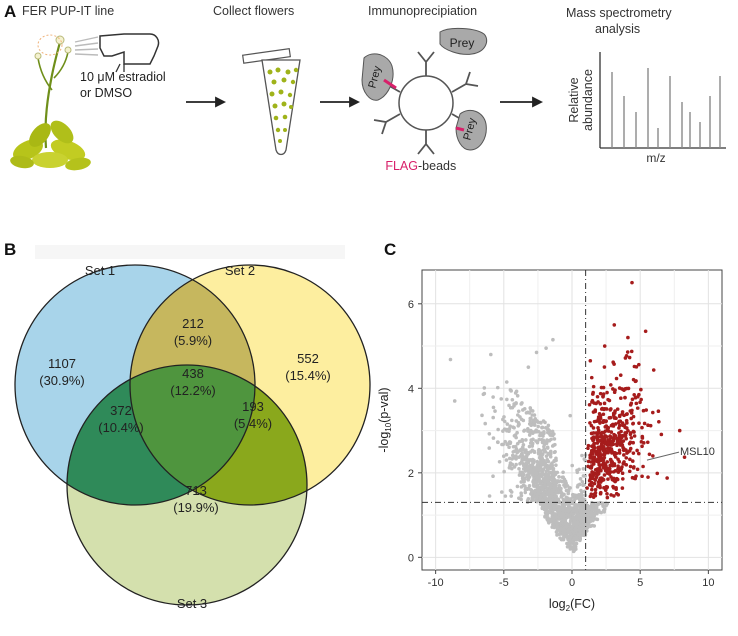  What do you see at coordinates (196, 490) in the screenshot?
I see `region-set3-count: 713` at bounding box center [196, 490].